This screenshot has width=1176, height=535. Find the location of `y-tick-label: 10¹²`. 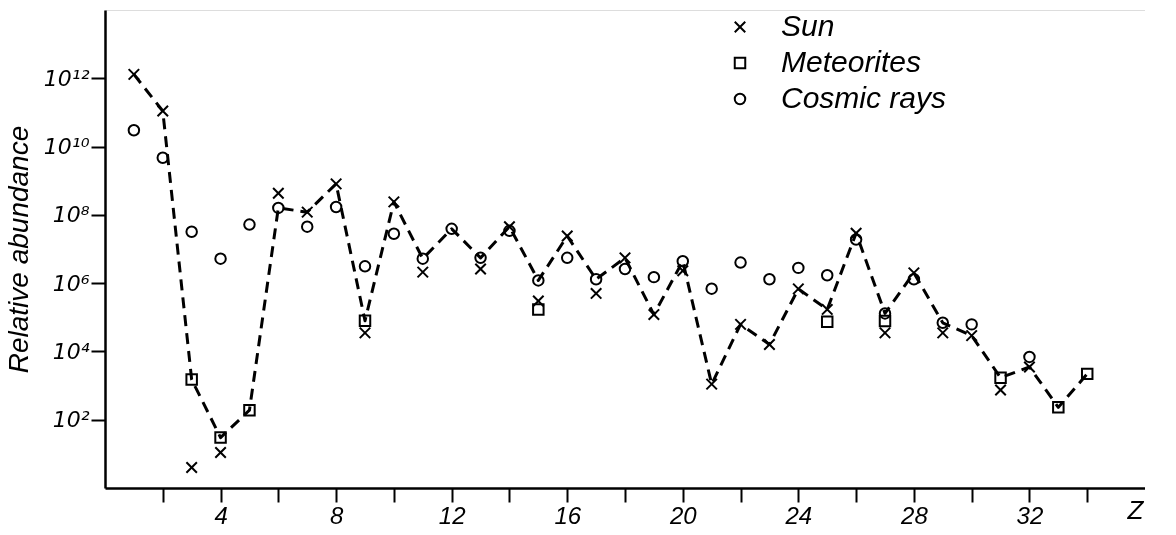

y-tick-label: 10¹² is located at coordinates (66, 78).